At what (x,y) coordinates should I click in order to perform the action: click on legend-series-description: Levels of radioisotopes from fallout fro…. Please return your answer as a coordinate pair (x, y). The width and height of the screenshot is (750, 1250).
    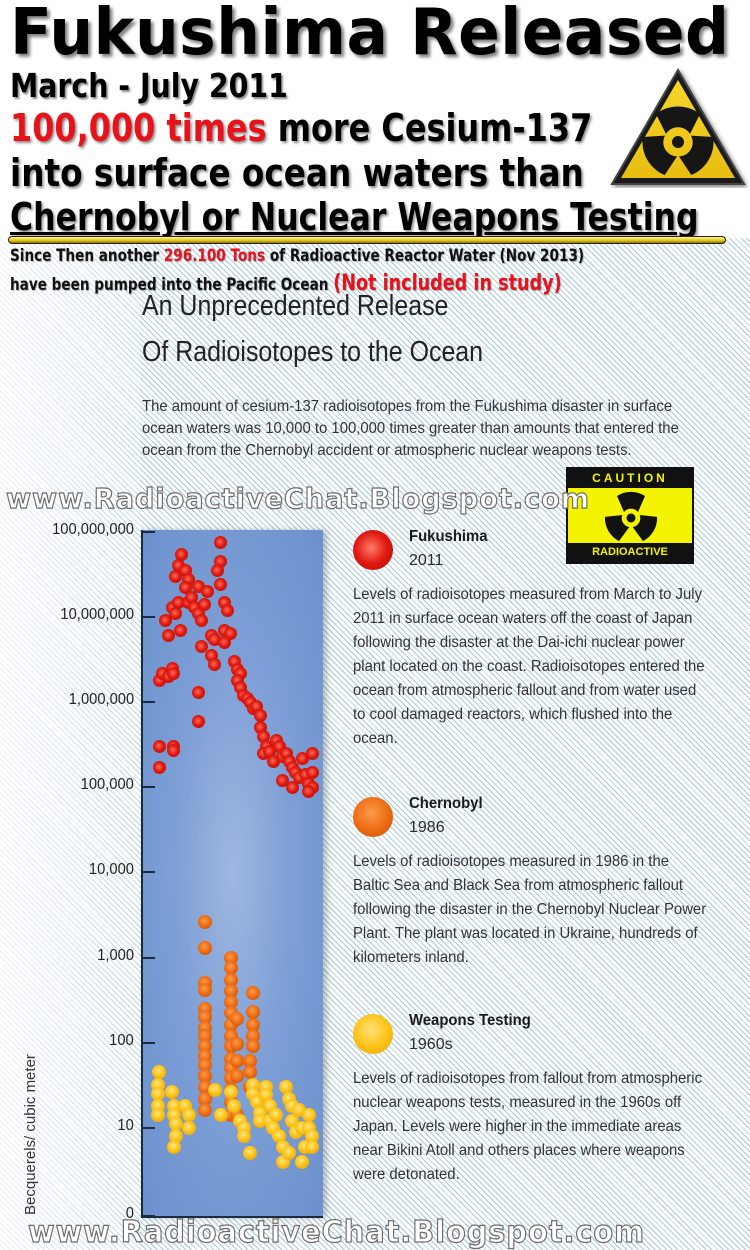
    Looking at the image, I should click on (528, 1126).